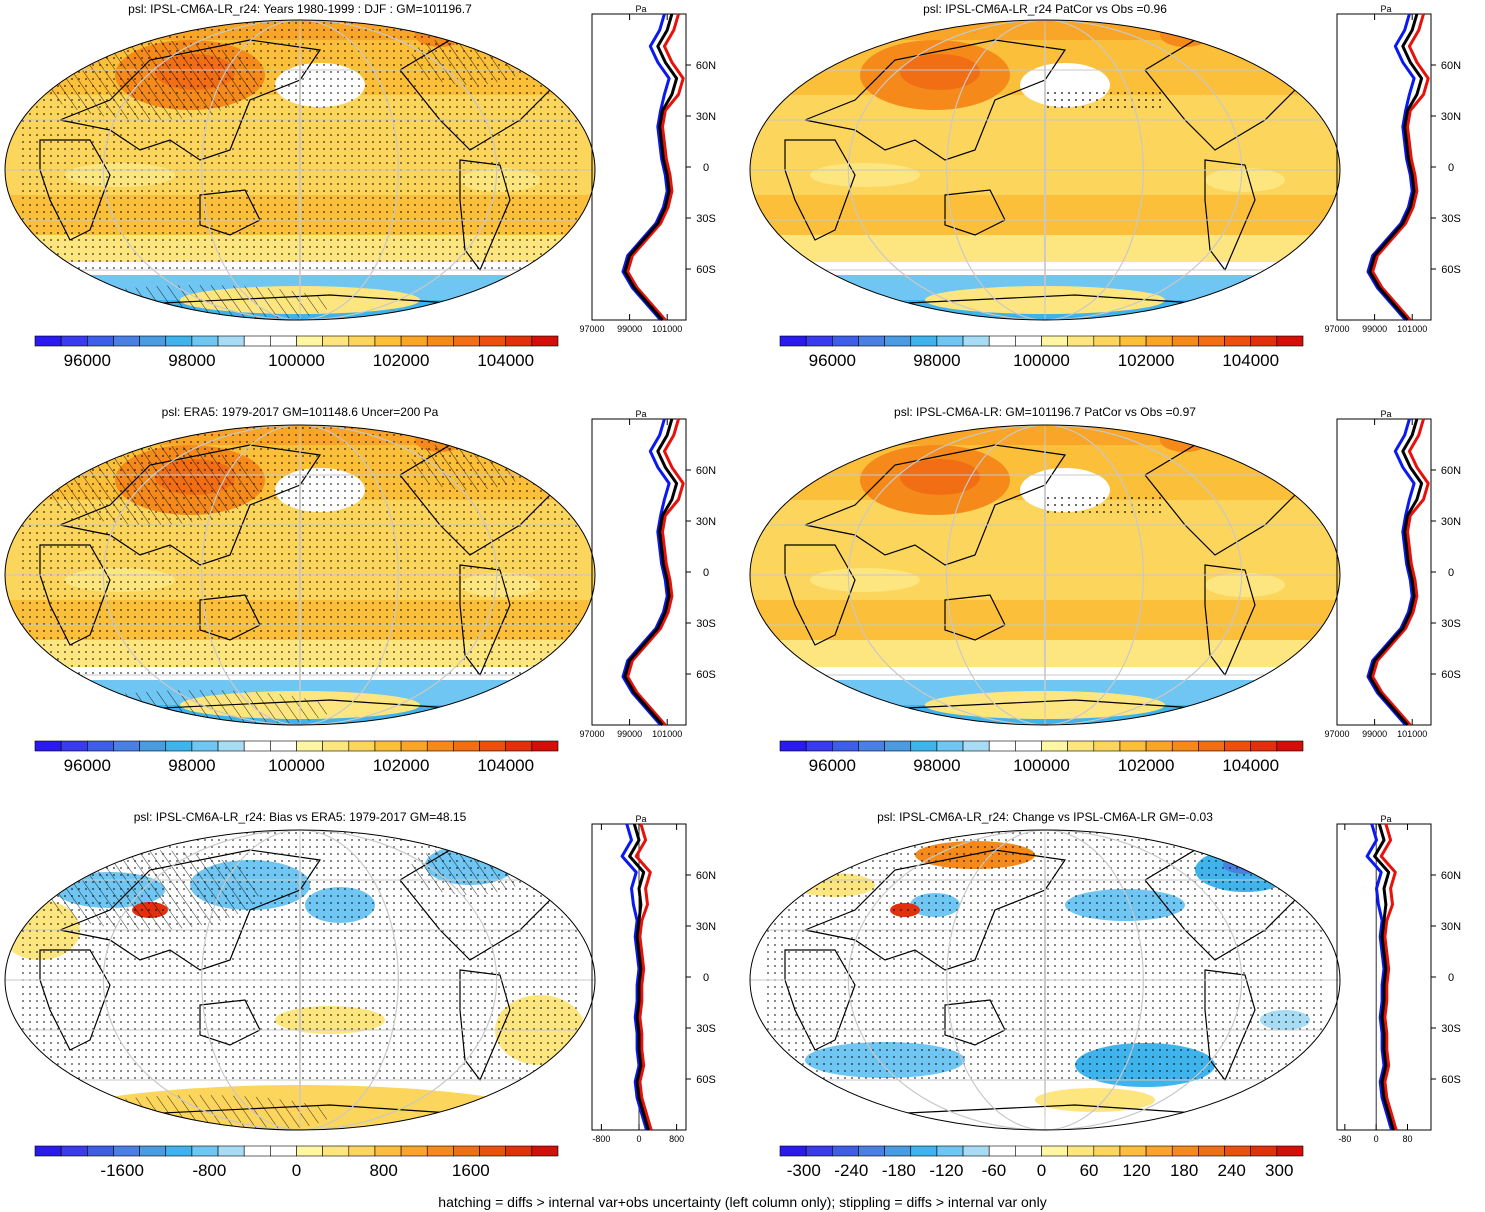 The image size is (1485, 1212). Describe the element at coordinates (591, 329) in the screenshot. I see `profile-xtick-label: 97000` at that location.